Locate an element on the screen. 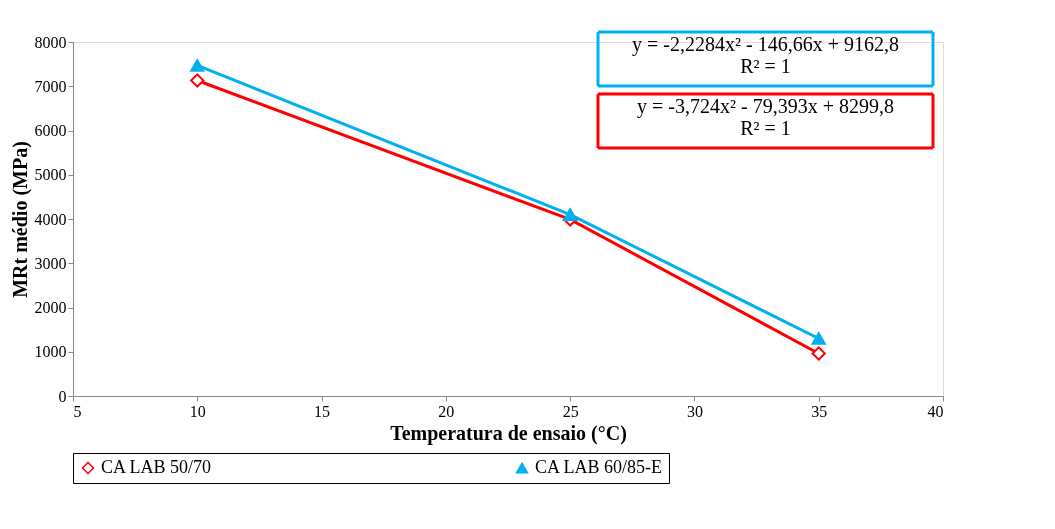  x-tick-label: 30 is located at coordinates (694, 411).